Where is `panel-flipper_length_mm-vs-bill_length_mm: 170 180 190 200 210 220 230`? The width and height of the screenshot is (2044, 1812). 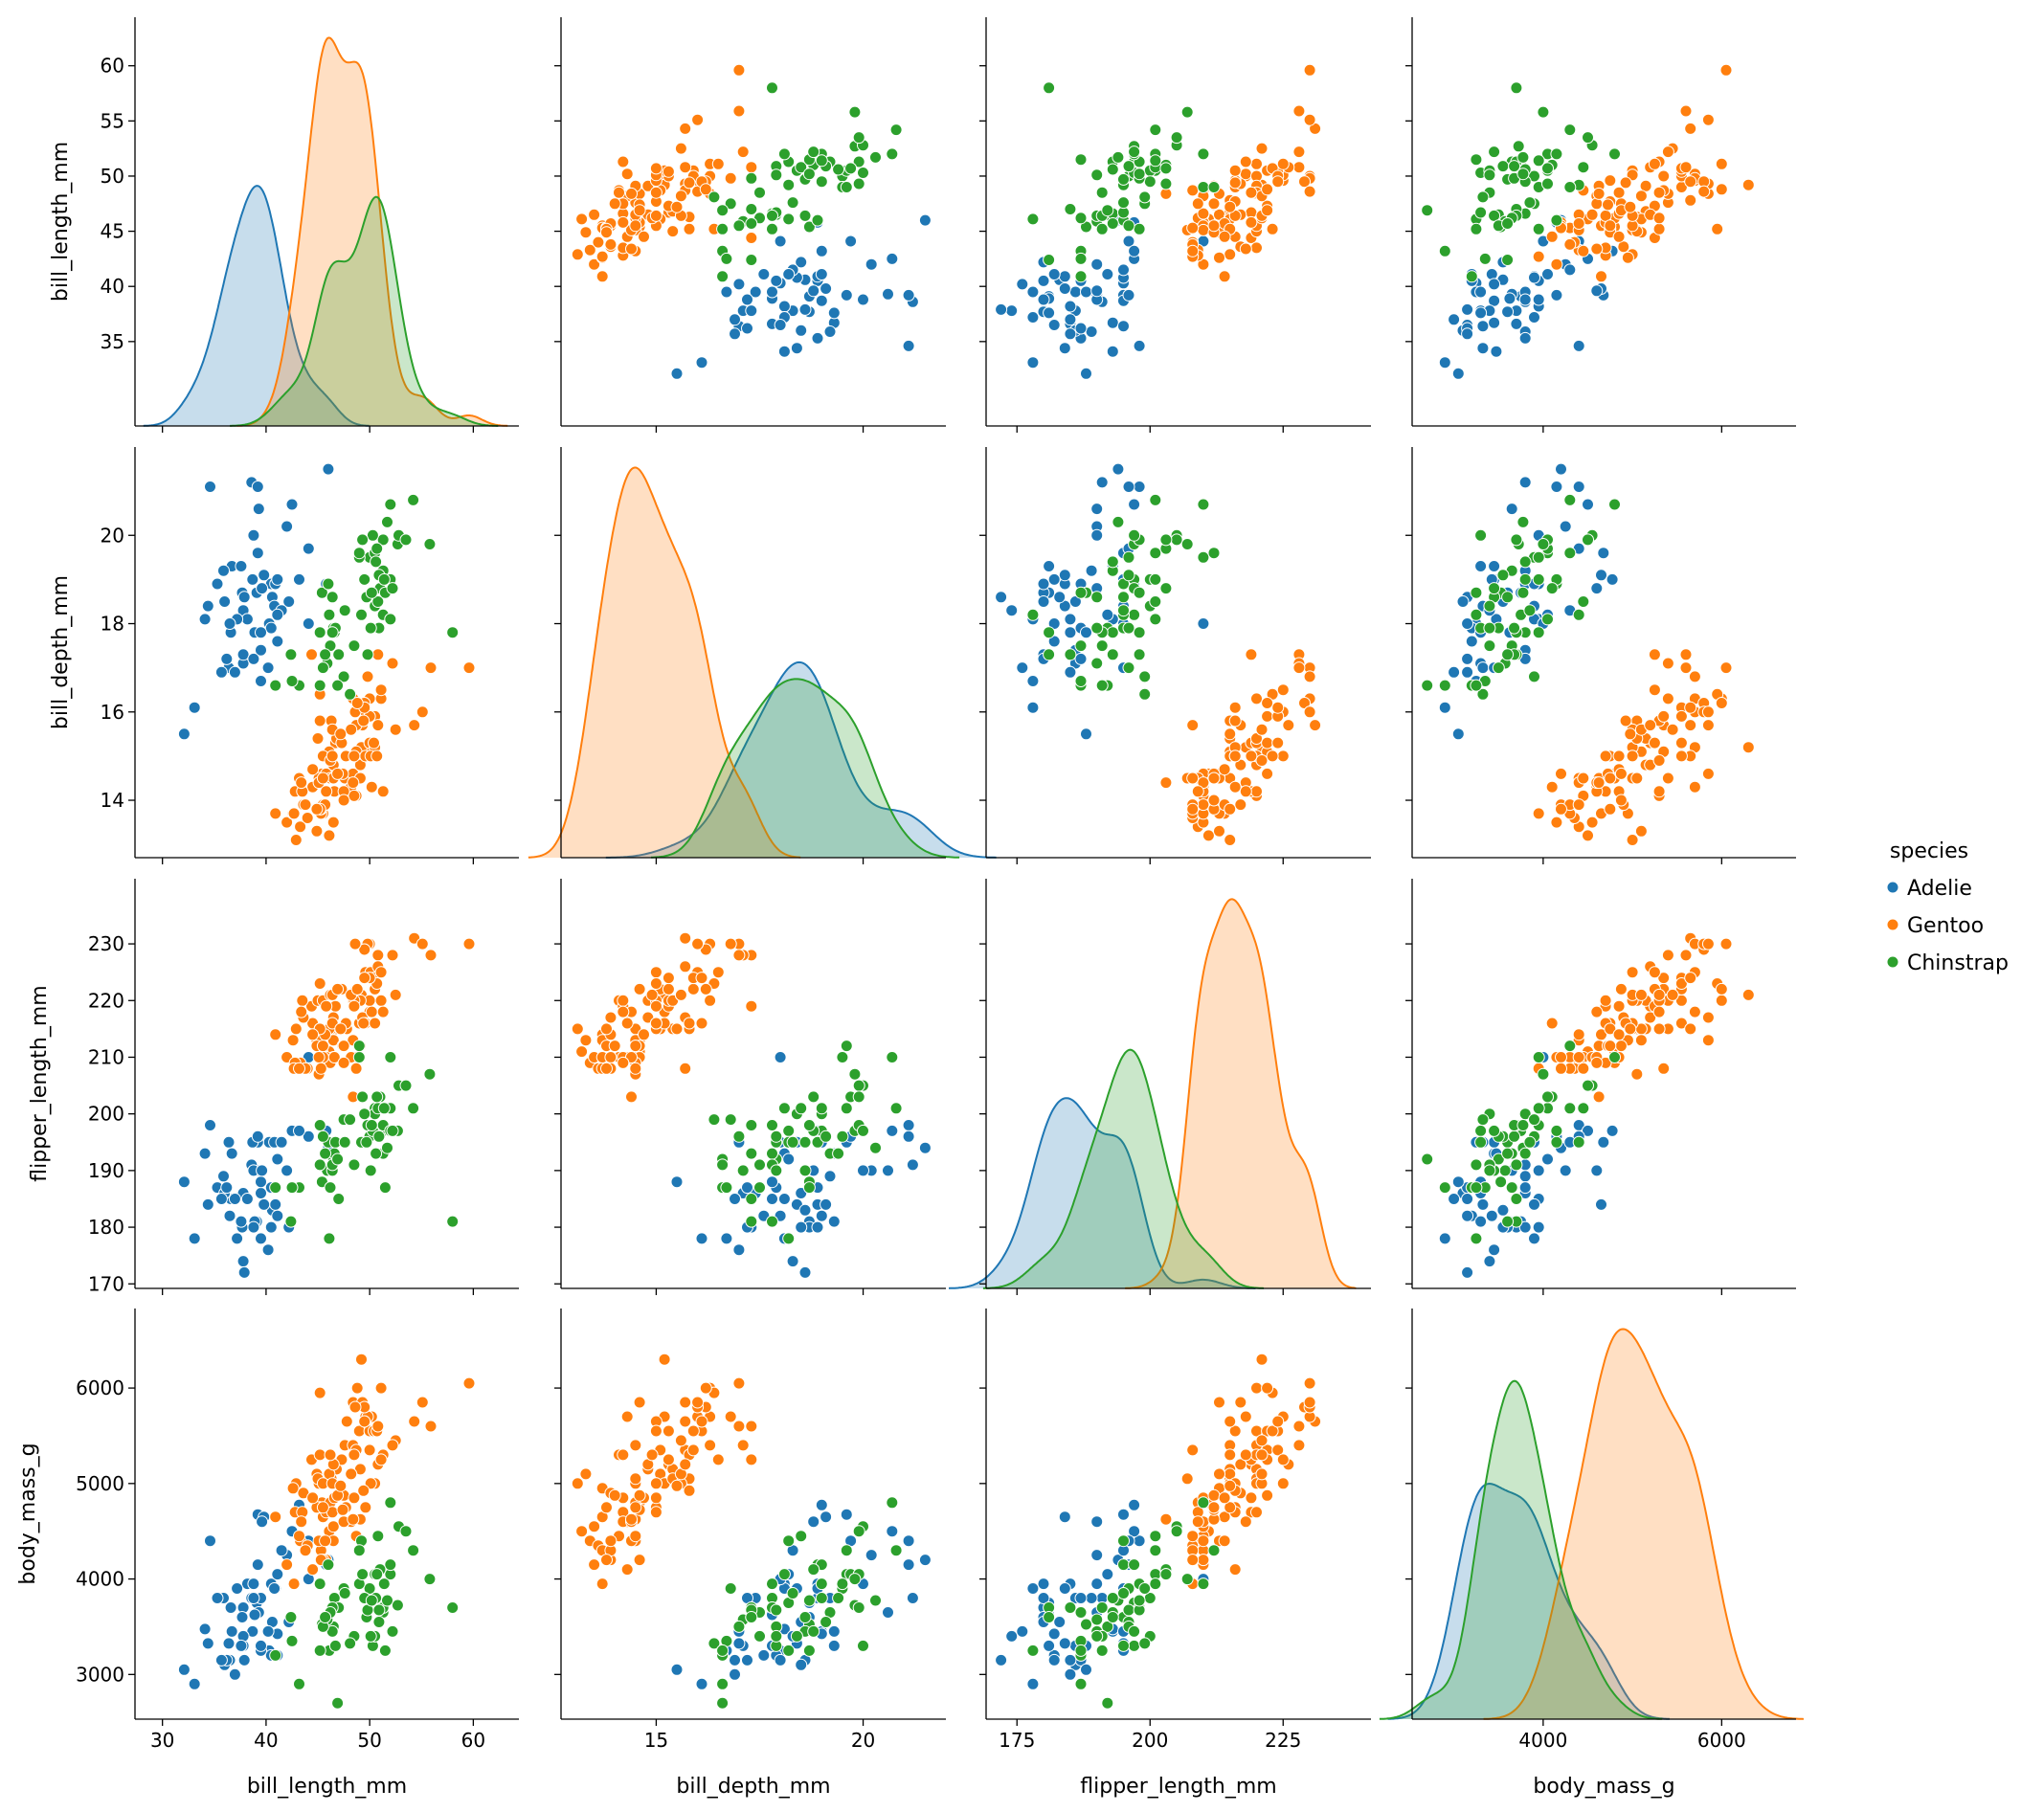
panel-flipper_length_mm-vs-bill_length_mm: 170 180 190 200 210 220 230 is located at coordinates (303, 1087).